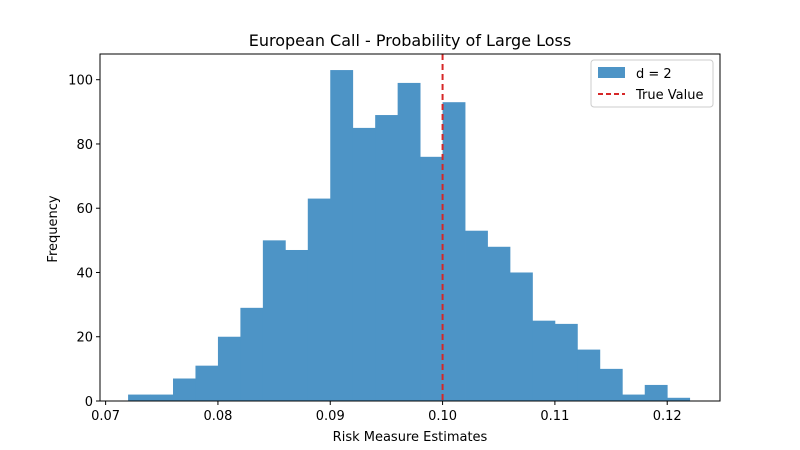 The height and width of the screenshot is (450, 800). Describe the element at coordinates (217, 416) in the screenshot. I see `x-tick-label: 0.08` at that location.